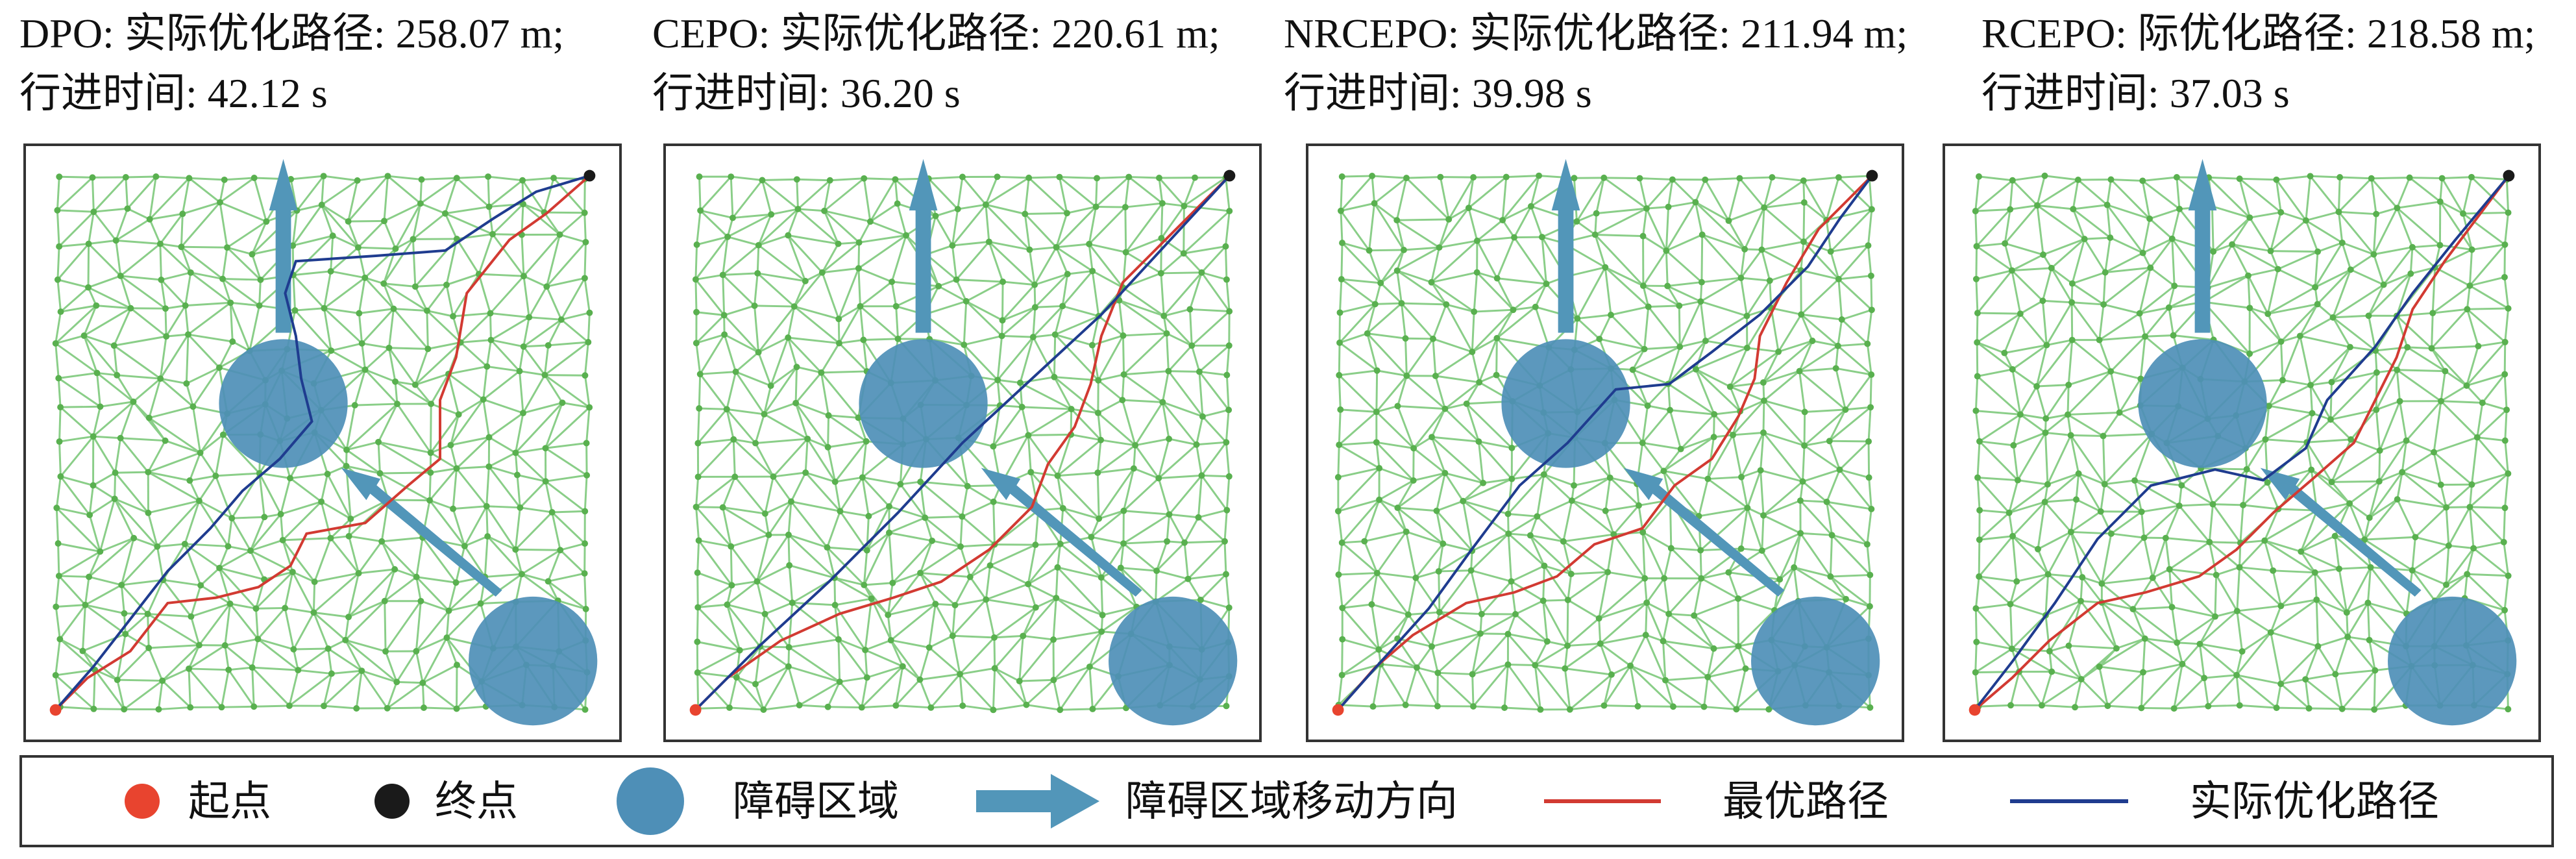 Image resolution: width=2576 pixels, height=859 pixels. Describe the element at coordinates (650, 801) in the screenshot. I see `legend-obstacle-marker` at that location.